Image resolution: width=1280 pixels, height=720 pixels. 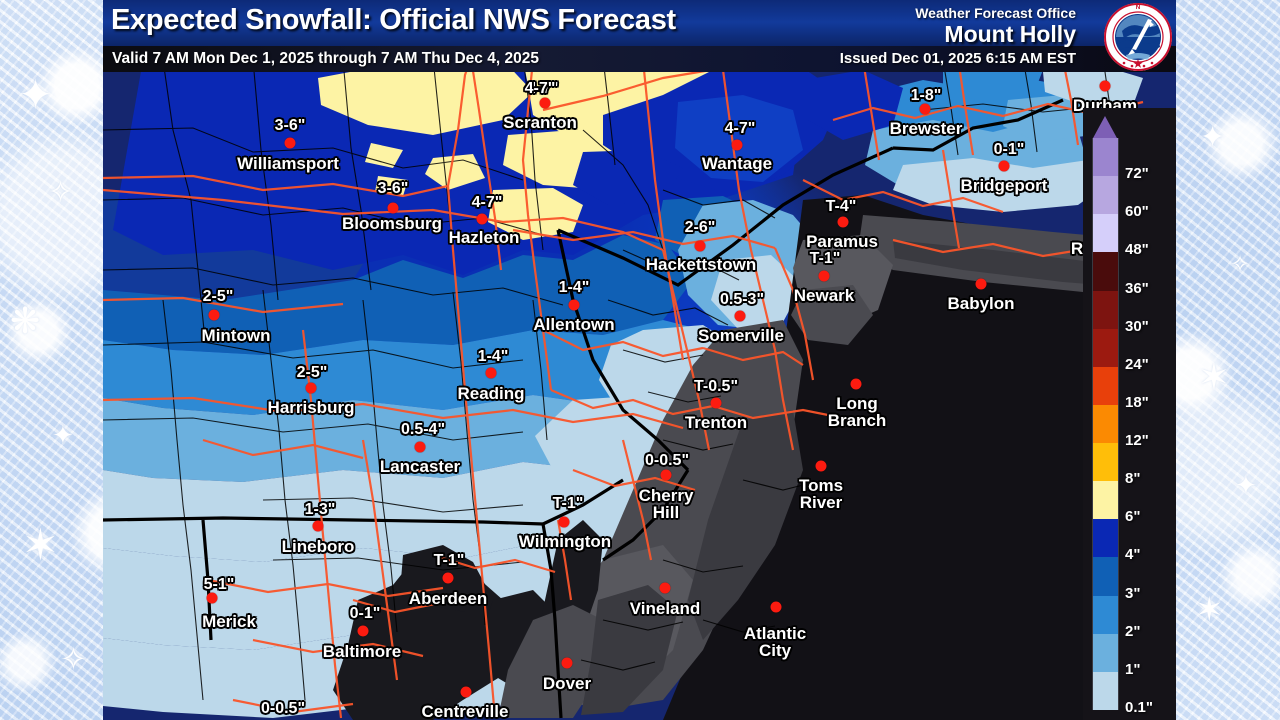 I want to click on city-label: Harrisburg, so click(x=311, y=407).